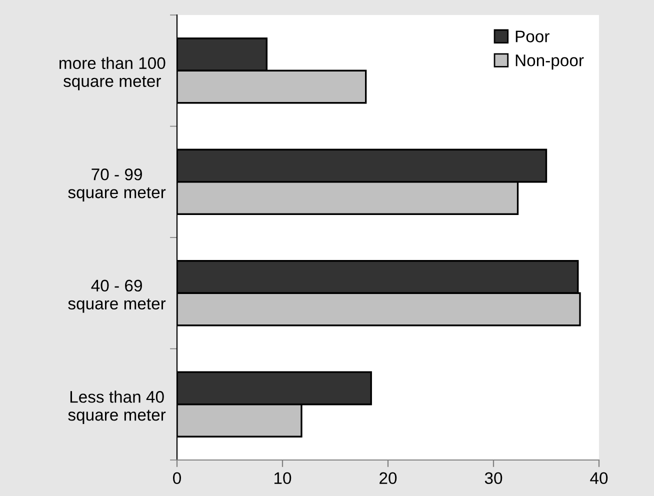 This screenshot has height=496, width=654. What do you see at coordinates (177, 478) in the screenshot?
I see `x-tick-label: 0` at bounding box center [177, 478].